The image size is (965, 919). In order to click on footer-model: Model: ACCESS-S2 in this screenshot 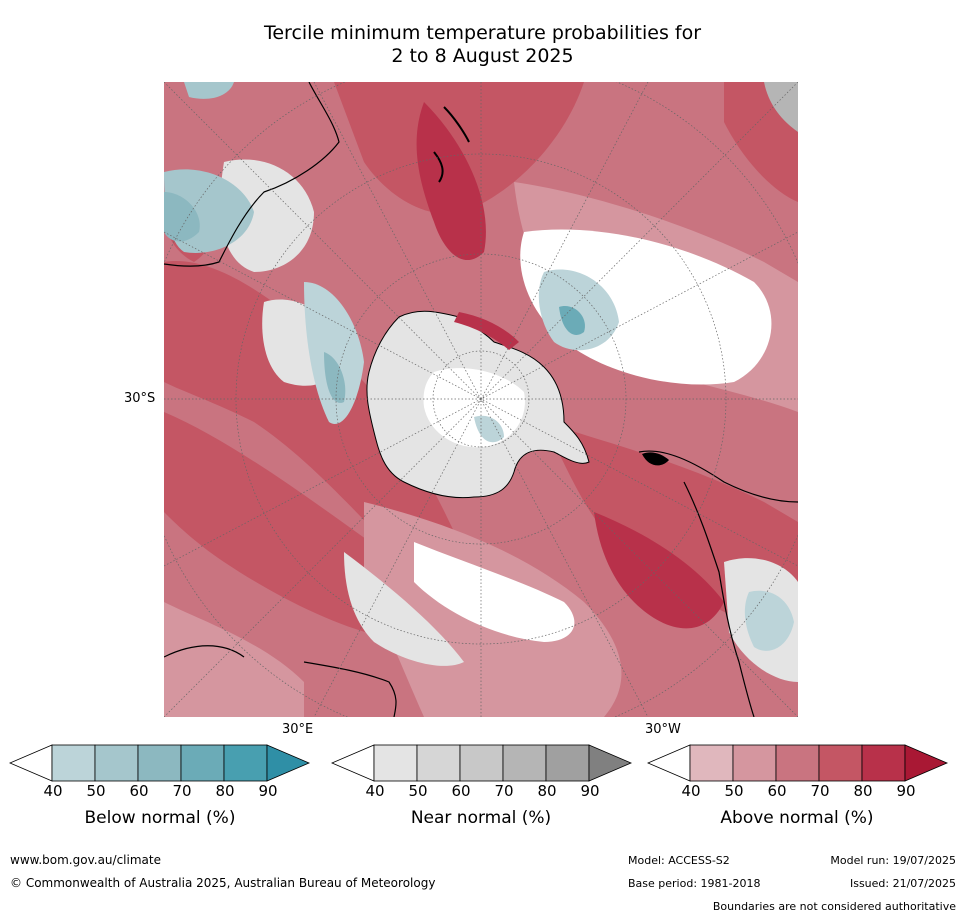, I will do `click(679, 860)`.